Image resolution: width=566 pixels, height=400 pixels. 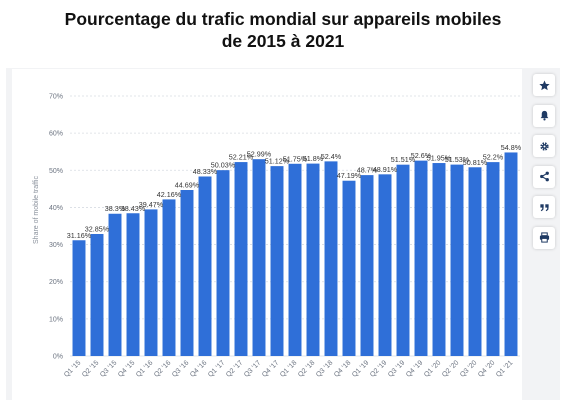 What do you see at coordinates (295, 158) in the screenshot?
I see `data-label: 51.75%` at bounding box center [295, 158].